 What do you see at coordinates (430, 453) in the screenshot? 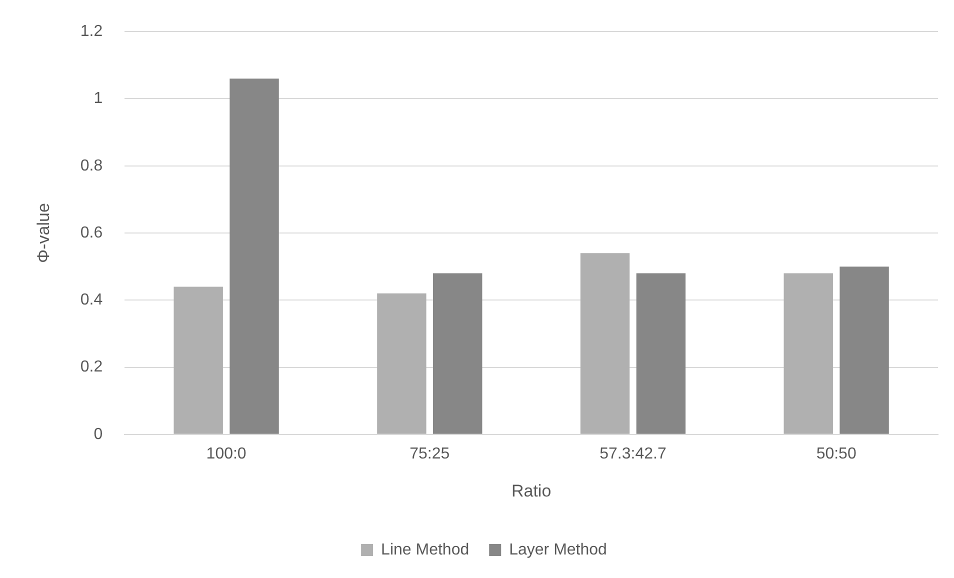
I see `x-tick-label: 75:25` at bounding box center [430, 453].